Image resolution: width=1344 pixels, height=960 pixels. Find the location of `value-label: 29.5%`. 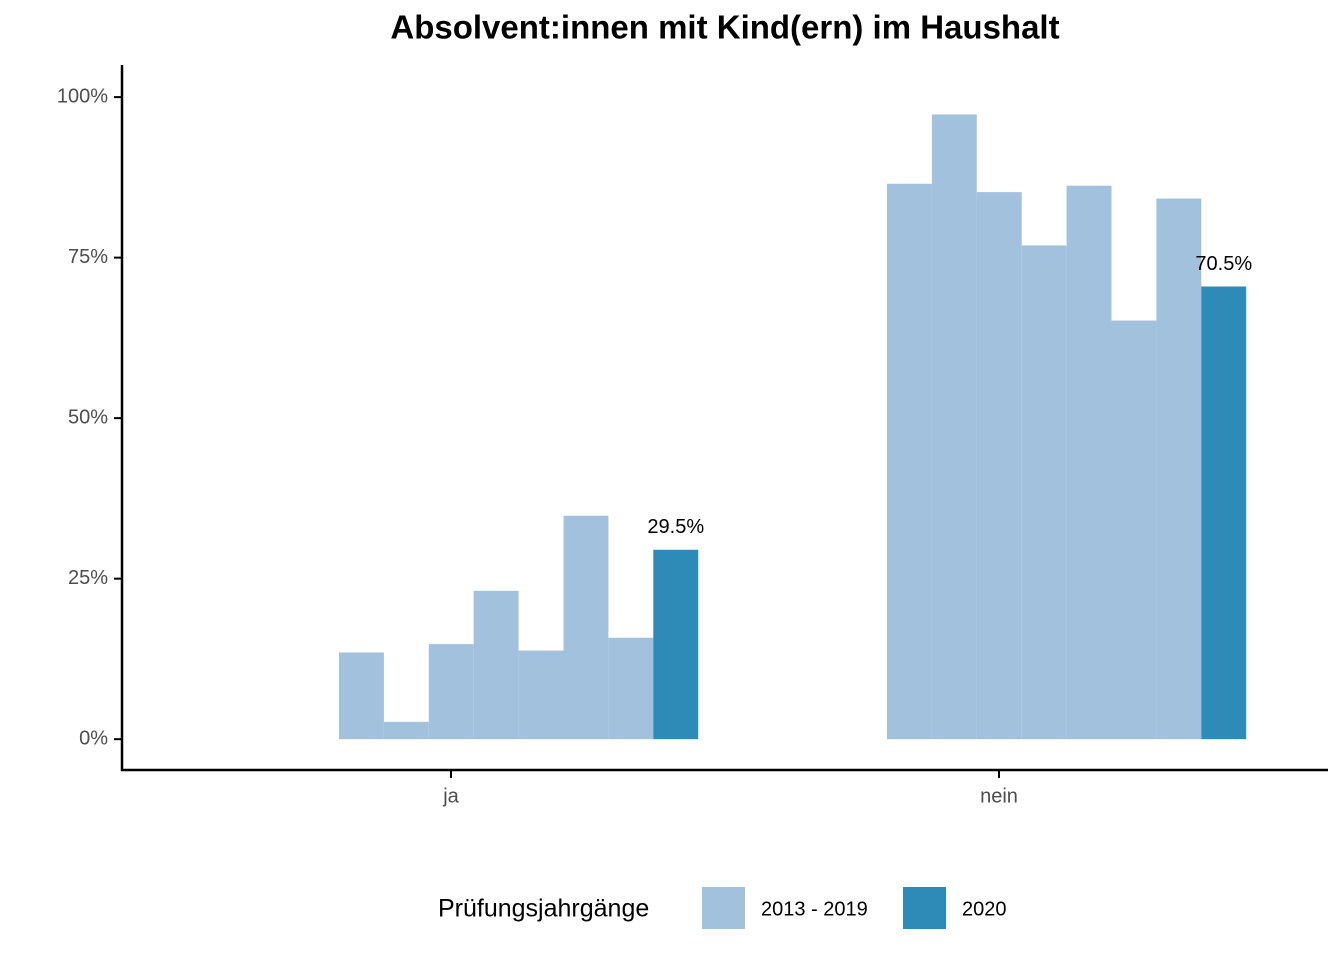

value-label: 29.5% is located at coordinates (675, 527).